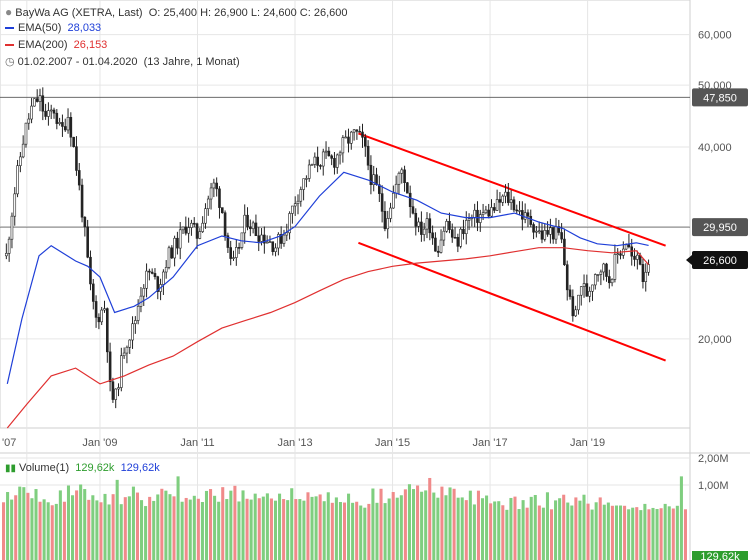  Describe the element at coordinates (715, 148) in the screenshot. I see `y-tick-label: 40,000` at that location.